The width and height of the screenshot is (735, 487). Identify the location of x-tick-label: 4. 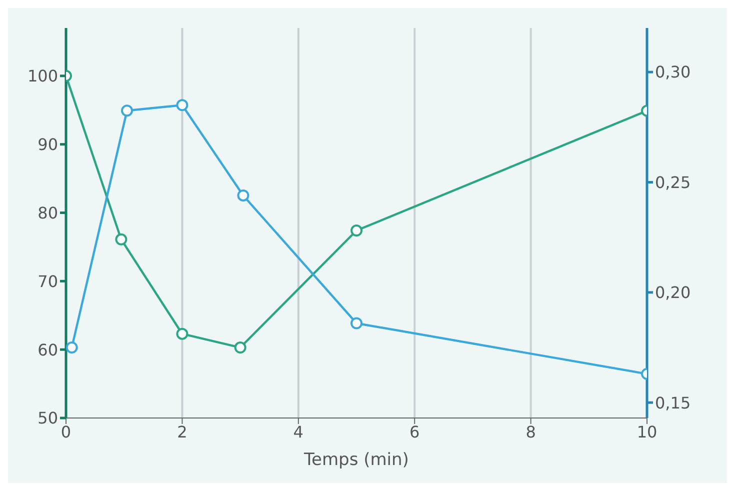
(298, 432).